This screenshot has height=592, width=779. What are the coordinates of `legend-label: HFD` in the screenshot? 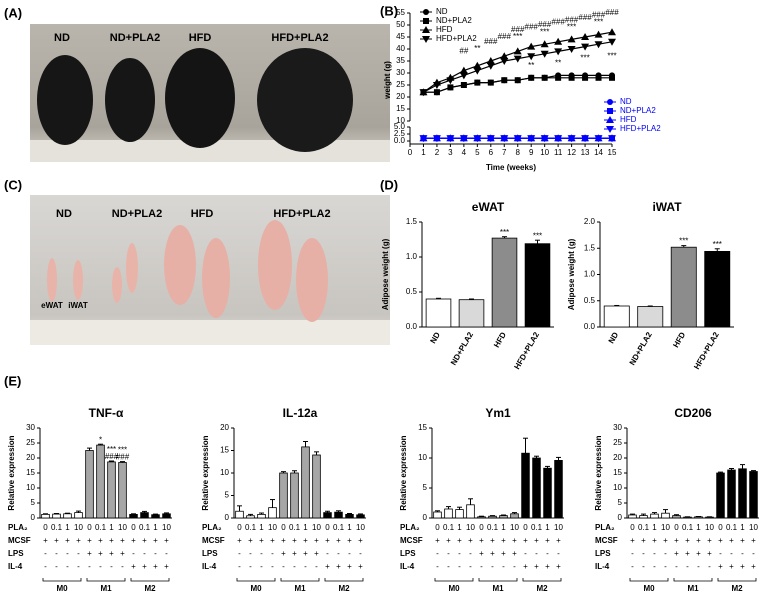 It's located at (628, 119).